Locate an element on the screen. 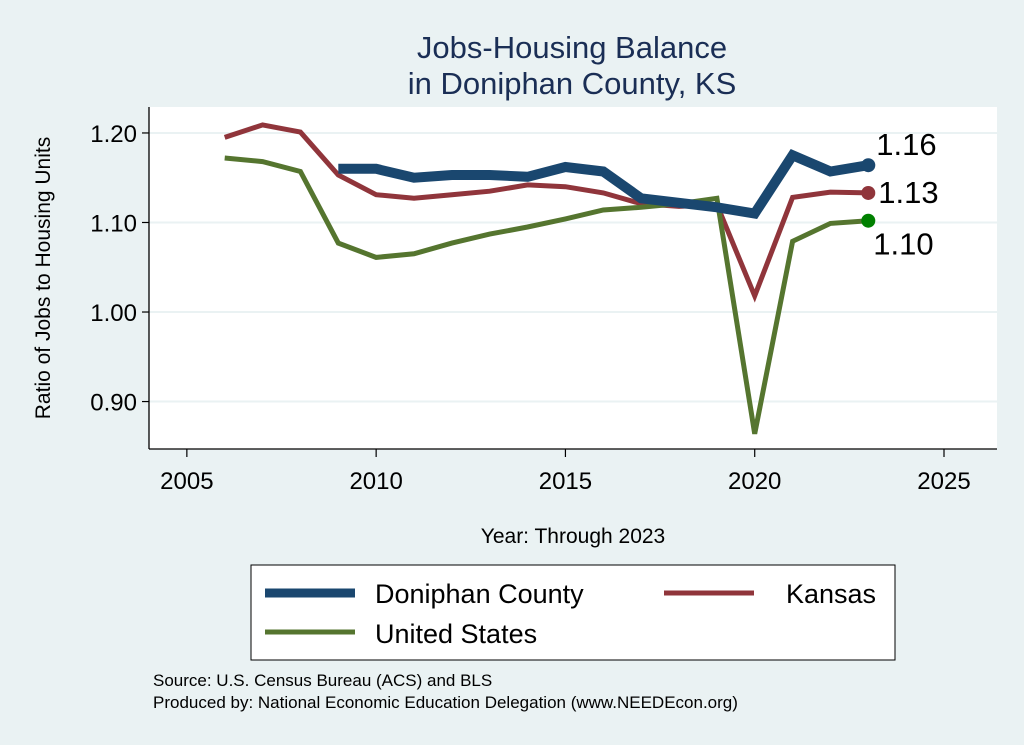 This screenshot has width=1024, height=745. x-tick-label: 2015 is located at coordinates (565, 481).